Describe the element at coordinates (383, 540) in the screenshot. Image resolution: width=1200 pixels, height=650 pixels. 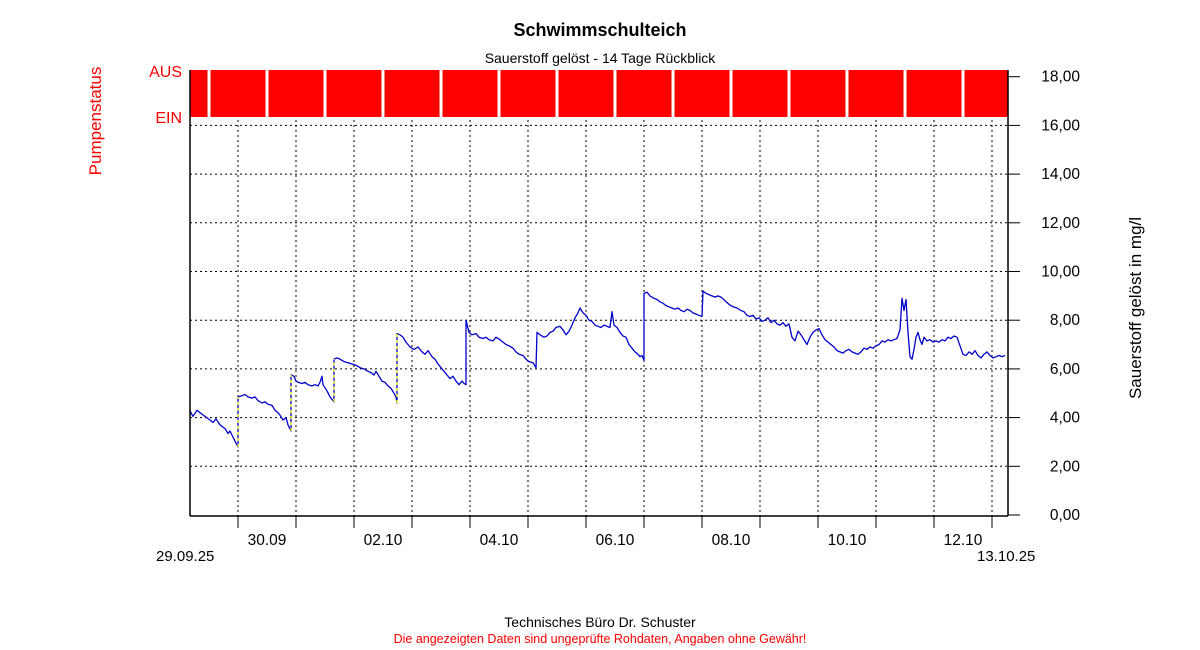
I see `svg-text: 02.10` at that location.